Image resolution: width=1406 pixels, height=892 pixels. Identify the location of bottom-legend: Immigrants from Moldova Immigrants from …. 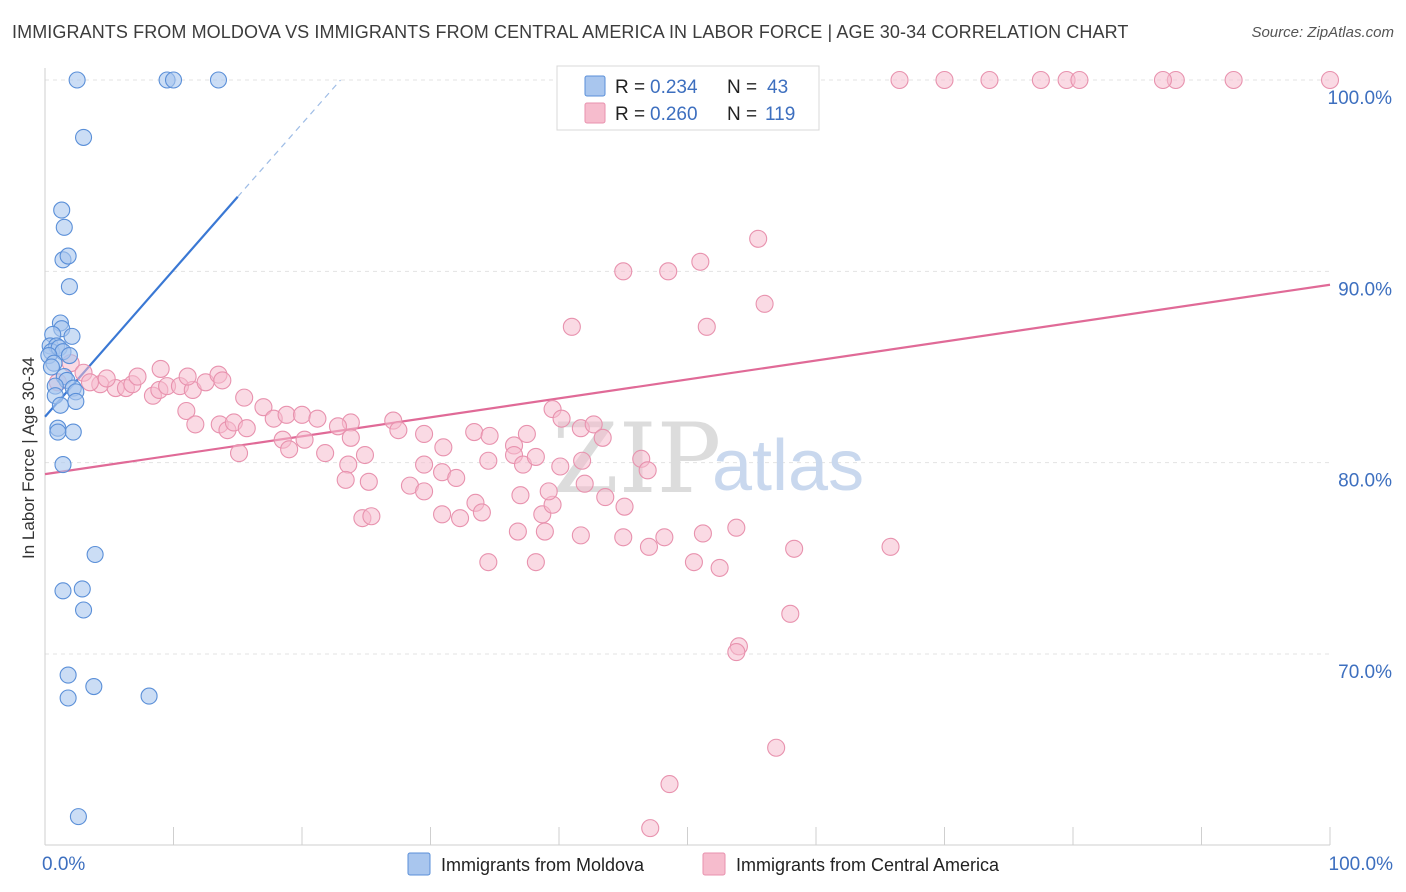
(703, 864).